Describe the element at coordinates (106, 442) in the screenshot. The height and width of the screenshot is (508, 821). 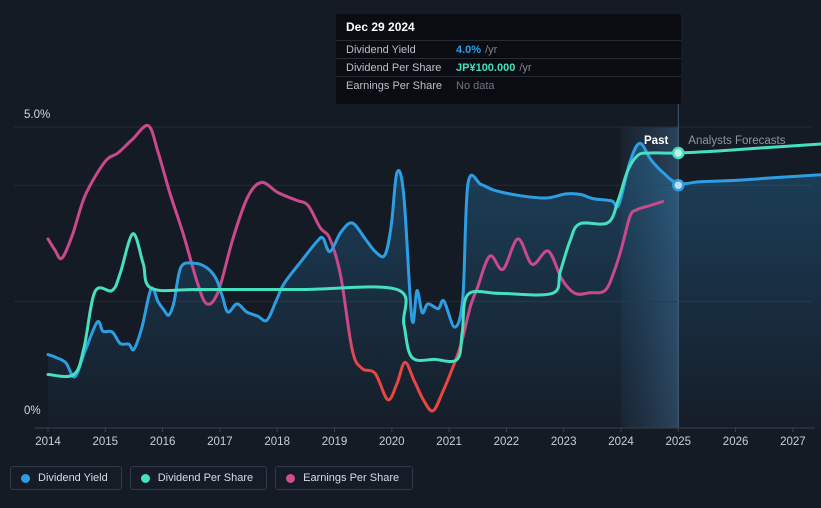
I see `x-axis-label: 2015` at that location.